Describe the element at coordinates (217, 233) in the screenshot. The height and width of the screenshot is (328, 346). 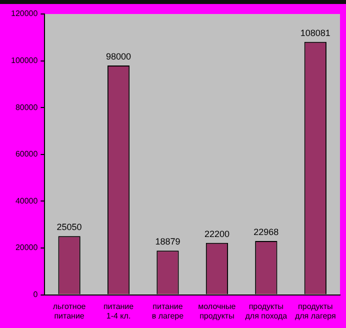
I see `data-label: 22200` at that location.